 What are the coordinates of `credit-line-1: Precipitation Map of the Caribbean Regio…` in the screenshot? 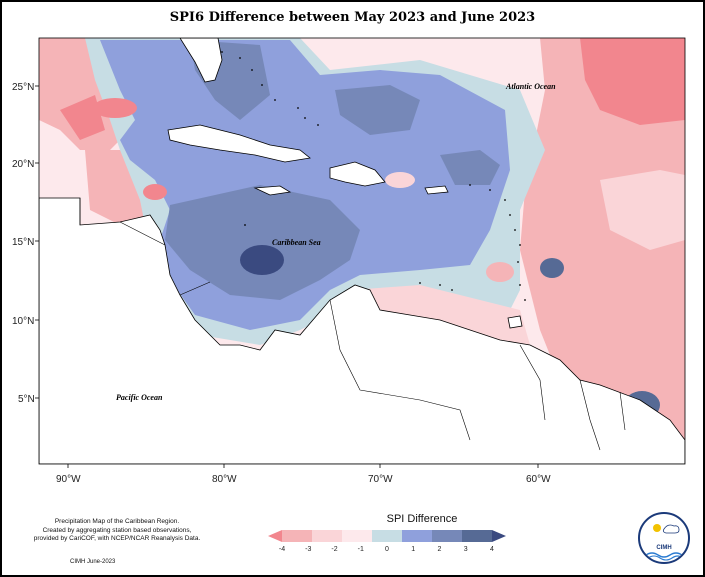 It's located at (117, 521).